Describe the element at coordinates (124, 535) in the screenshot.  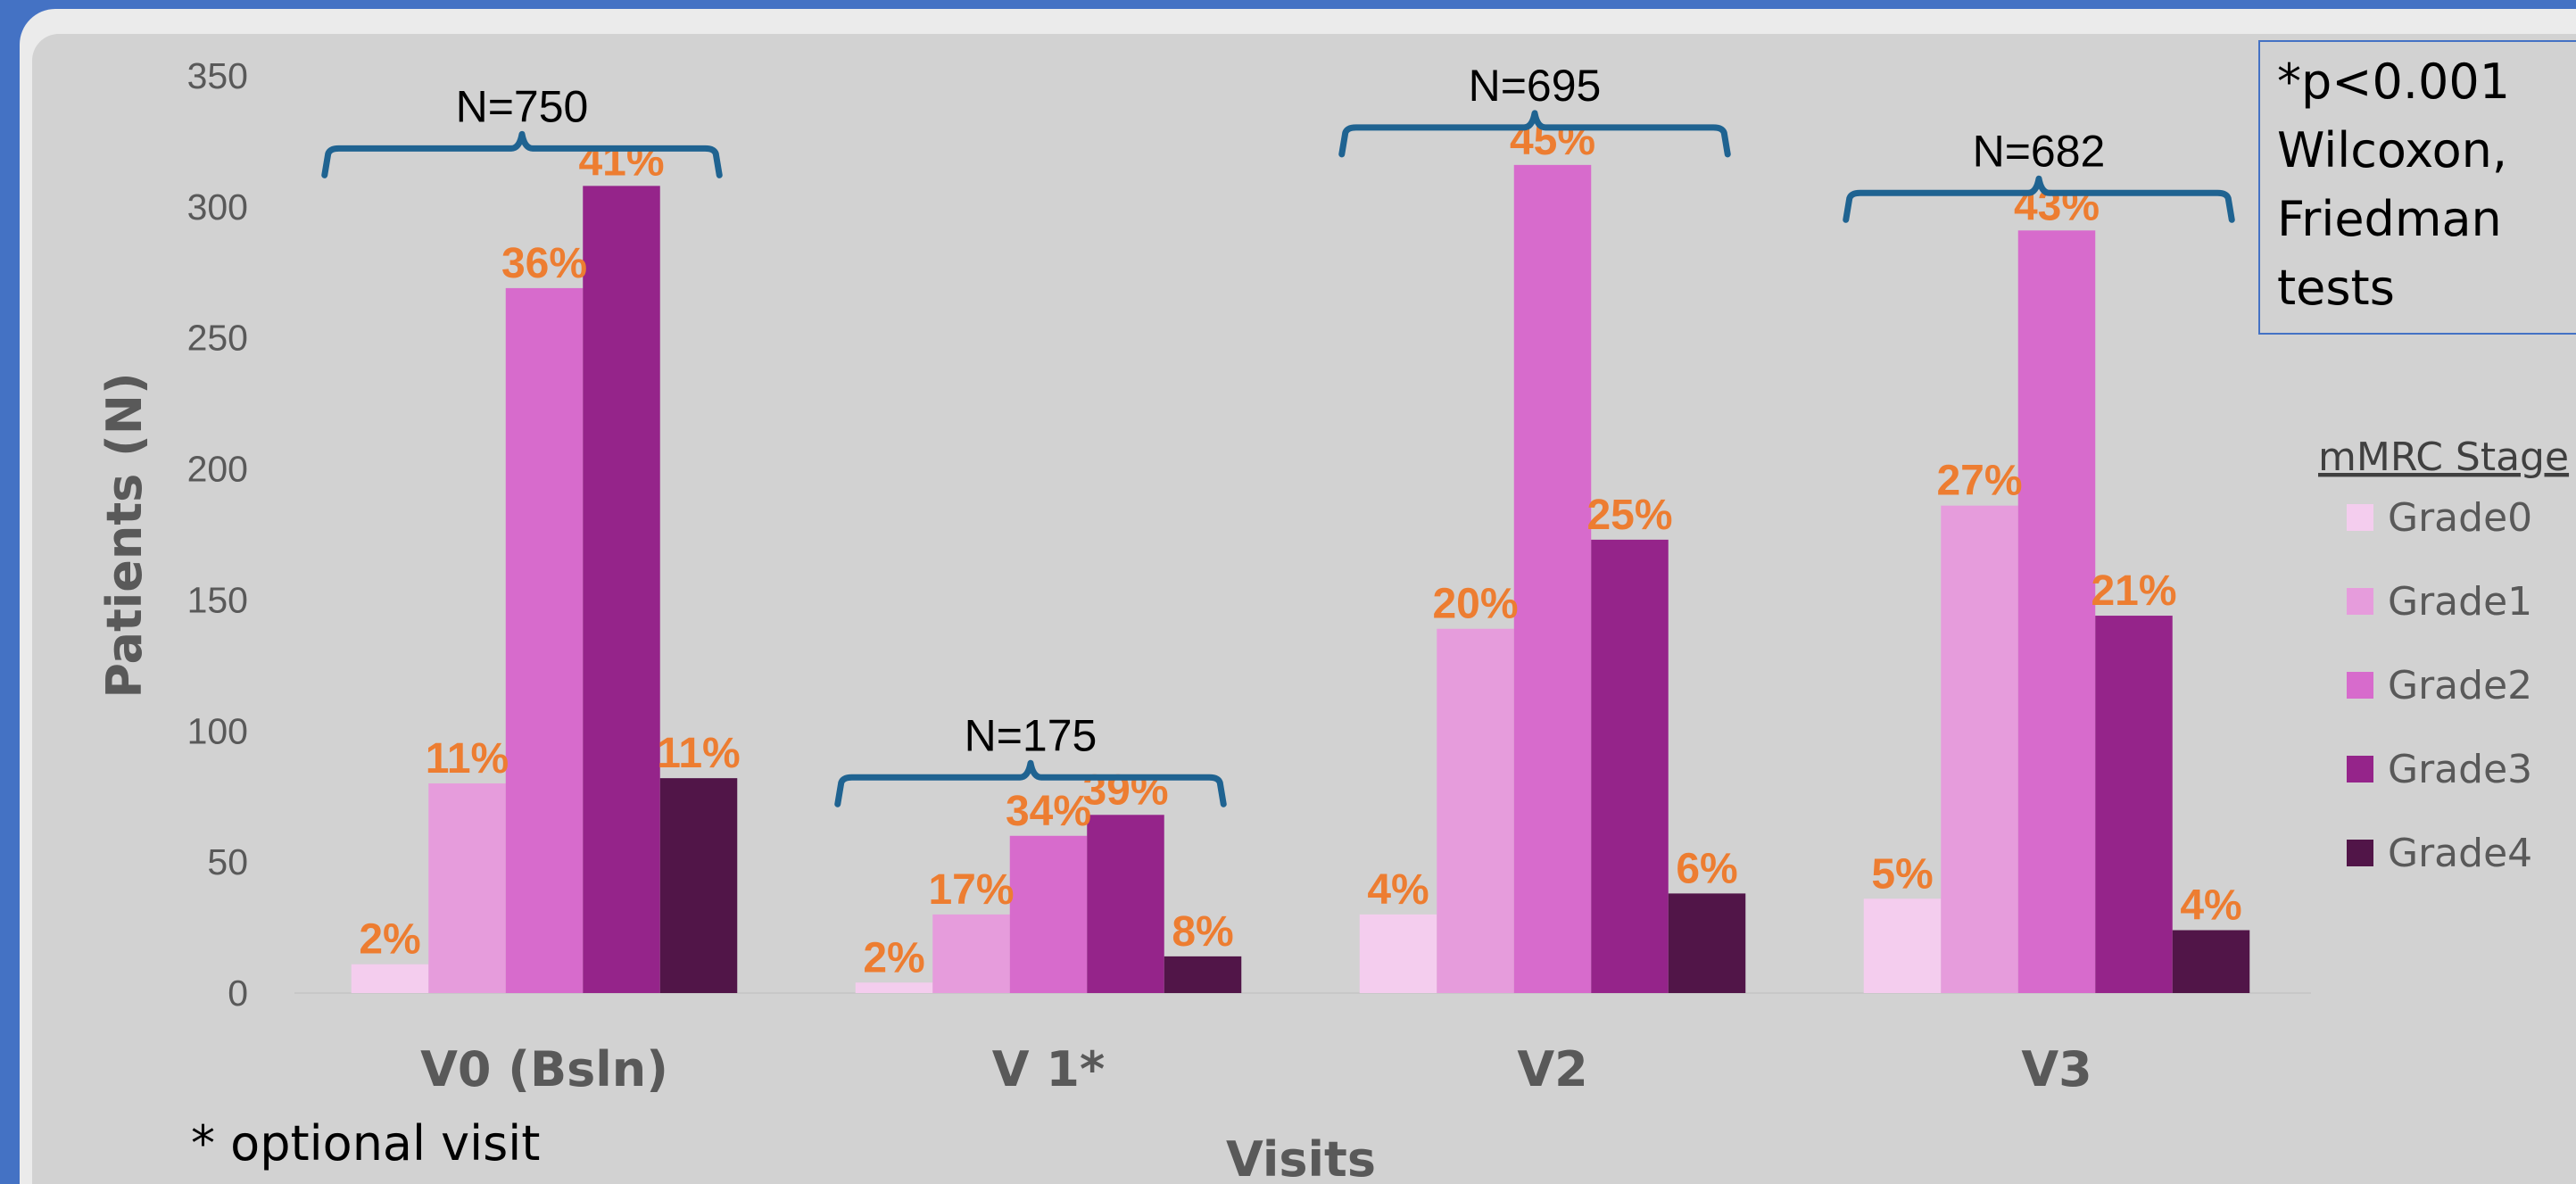
I see `y-axis-title: Patients (N)` at that location.